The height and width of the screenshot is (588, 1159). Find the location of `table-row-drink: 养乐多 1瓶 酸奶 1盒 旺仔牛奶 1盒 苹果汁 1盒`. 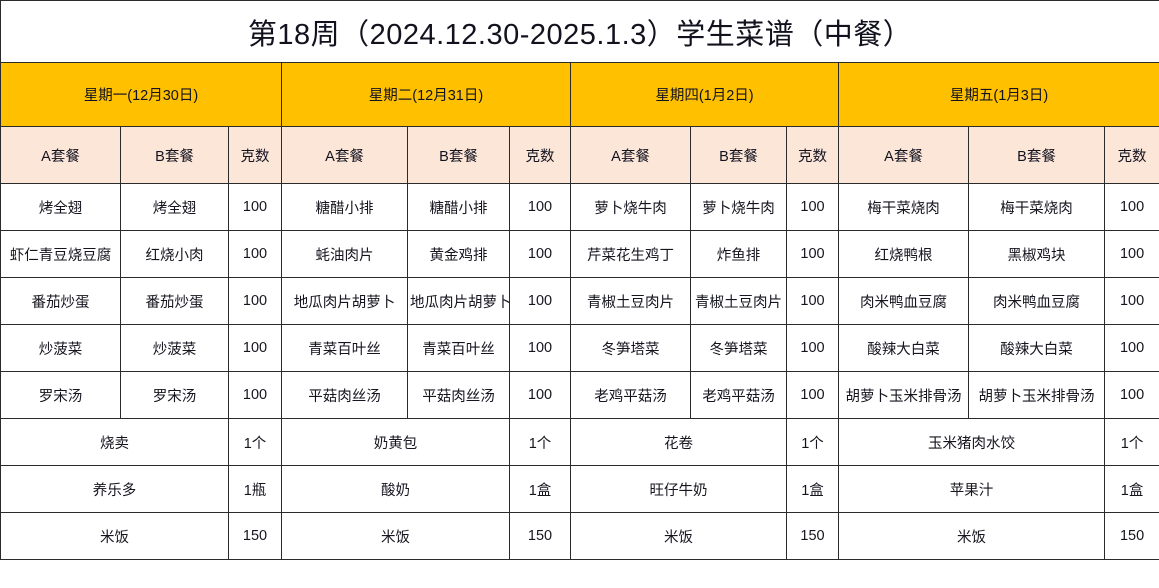

table-row-drink: 养乐多 1瓶 酸奶 1盒 旺仔牛奶 1盒 苹果汁 1盒 is located at coordinates (579, 489).